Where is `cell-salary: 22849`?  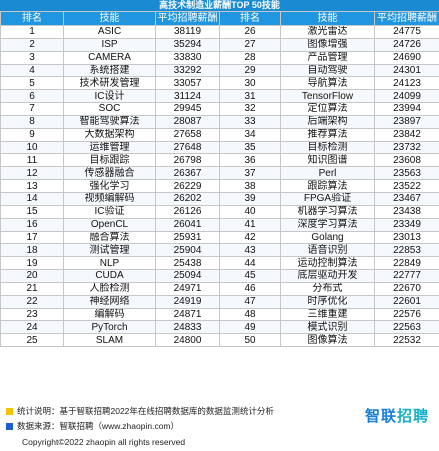 cell-salary: 22849 is located at coordinates (406, 263).